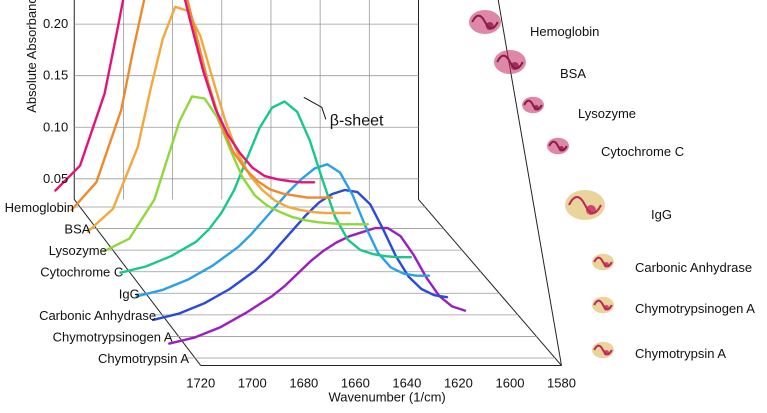  What do you see at coordinates (137, 282) in the screenshot?
I see `floor-left-edge` at bounding box center [137, 282].